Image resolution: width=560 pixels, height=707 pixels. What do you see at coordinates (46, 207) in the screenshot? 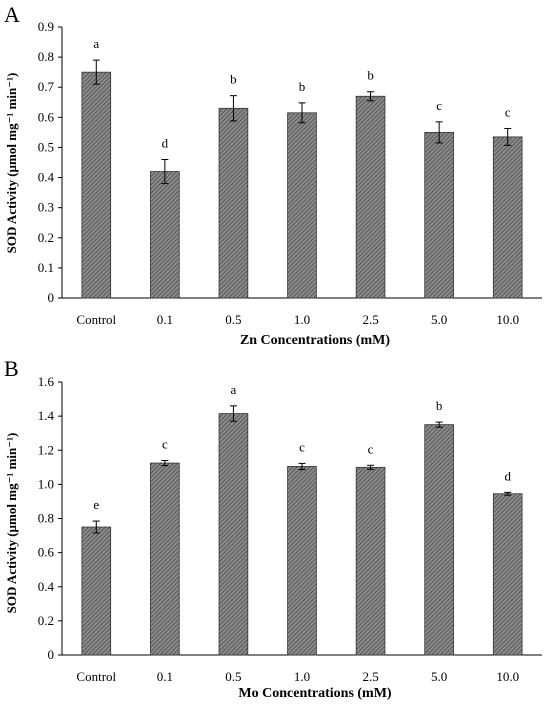
I see `panel-a-y-tick-label: 0.3` at bounding box center [46, 207].